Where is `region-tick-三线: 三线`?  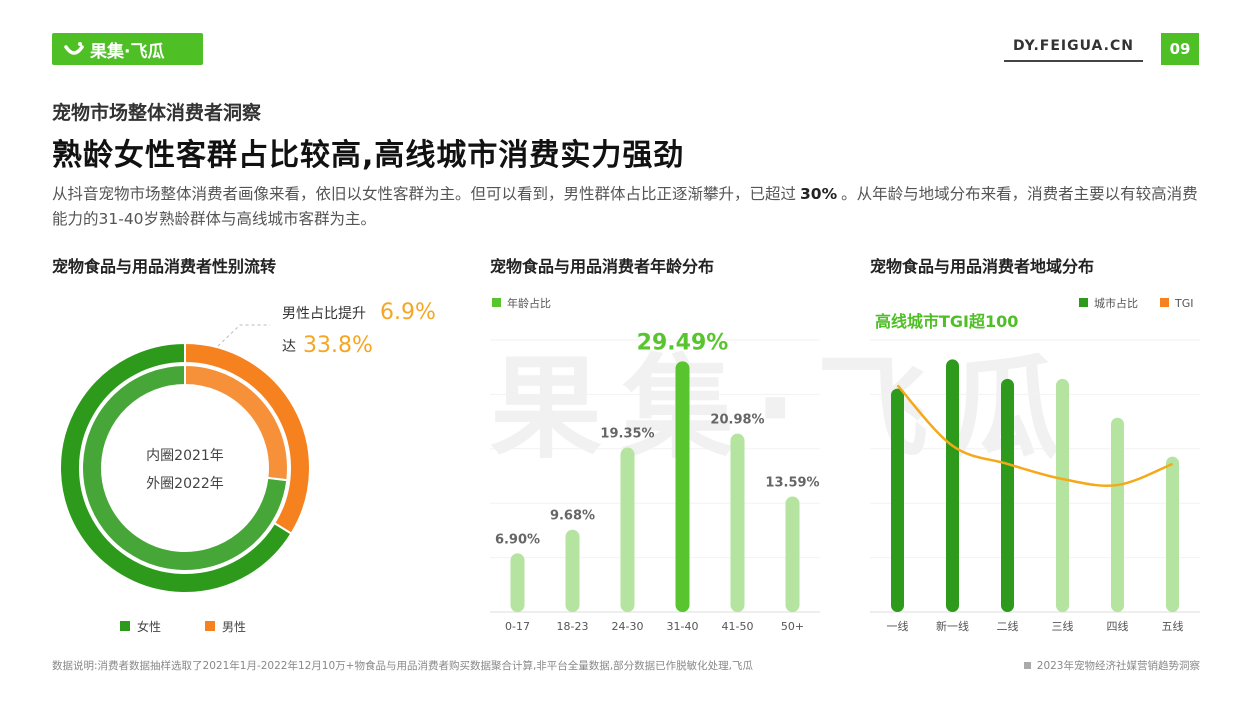 region-tick-三线: 三线 is located at coordinates (1063, 626).